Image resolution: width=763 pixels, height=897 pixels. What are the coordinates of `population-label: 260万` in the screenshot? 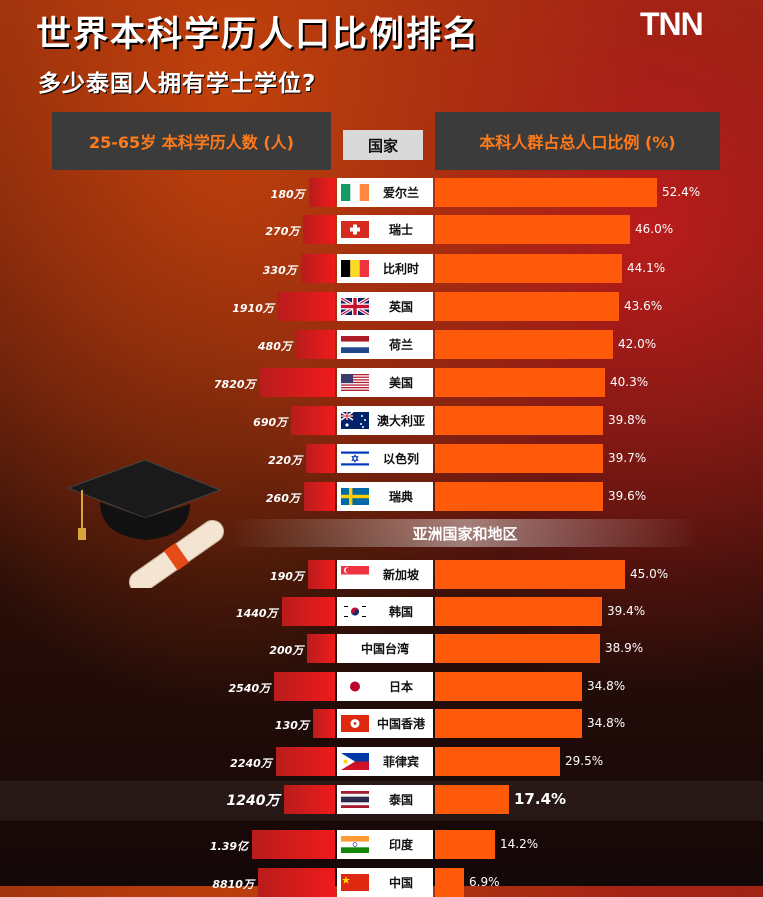 It's located at (282, 498).